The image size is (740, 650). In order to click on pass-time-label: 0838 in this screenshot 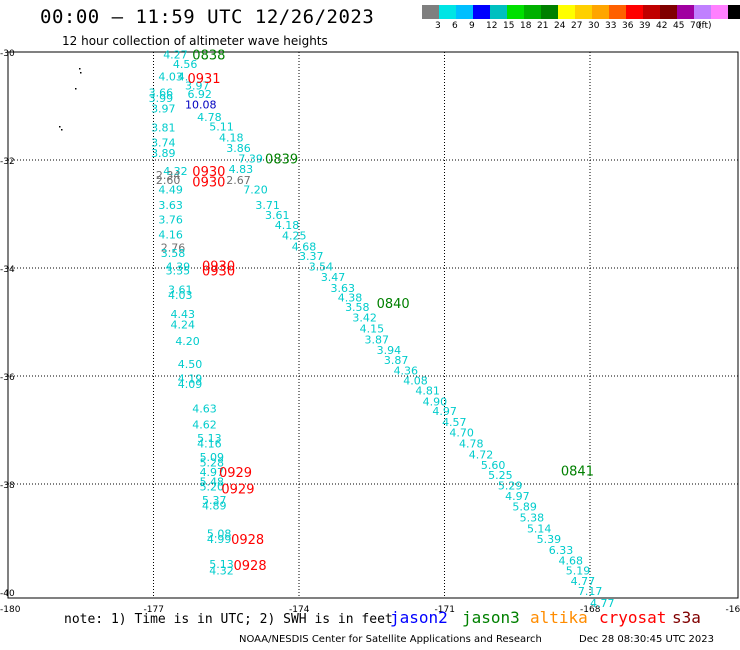, I will do `click(208, 56)`.